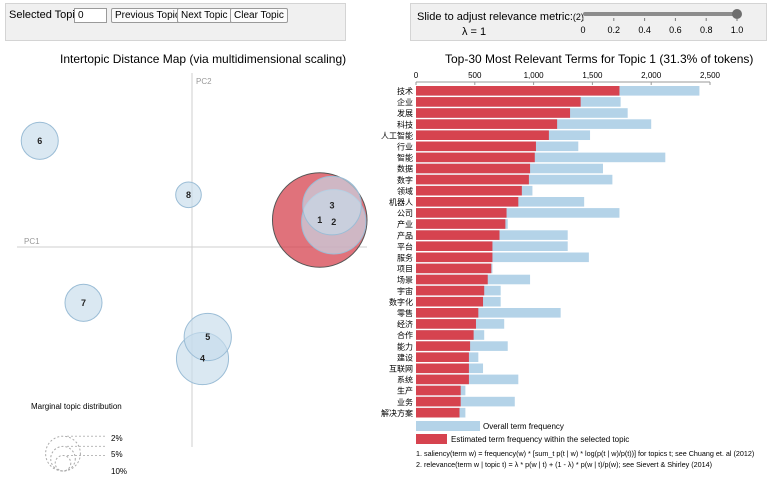  I want to click on bar-x-tick-label: 2,500, so click(710, 75).